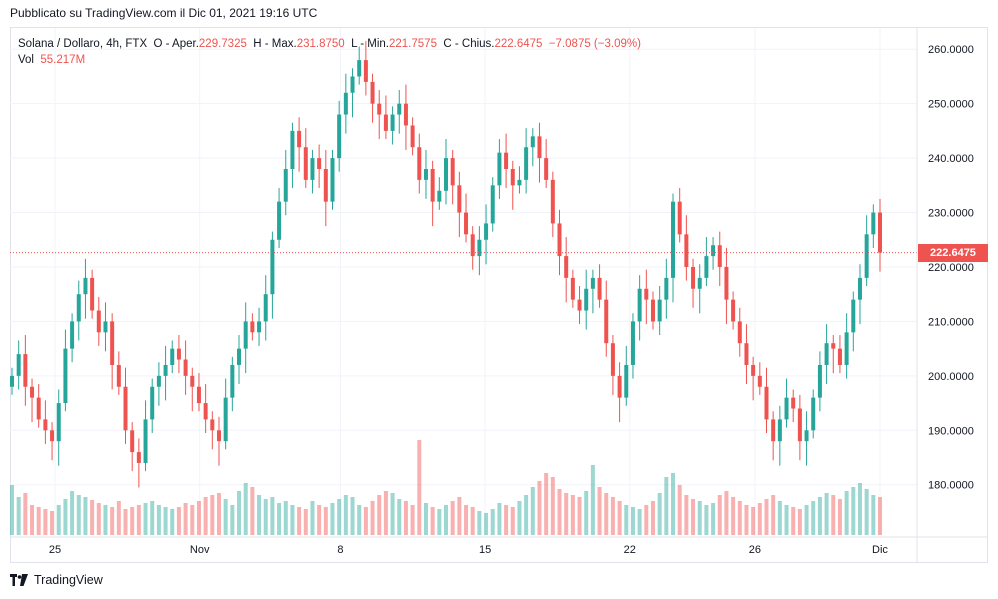  I want to click on y-tick-label: 200.0000, so click(951, 377).